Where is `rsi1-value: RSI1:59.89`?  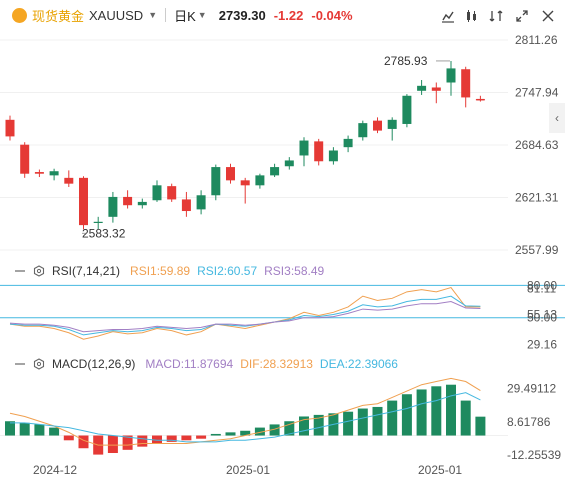
rsi1-value: RSI1:59.89 is located at coordinates (160, 271).